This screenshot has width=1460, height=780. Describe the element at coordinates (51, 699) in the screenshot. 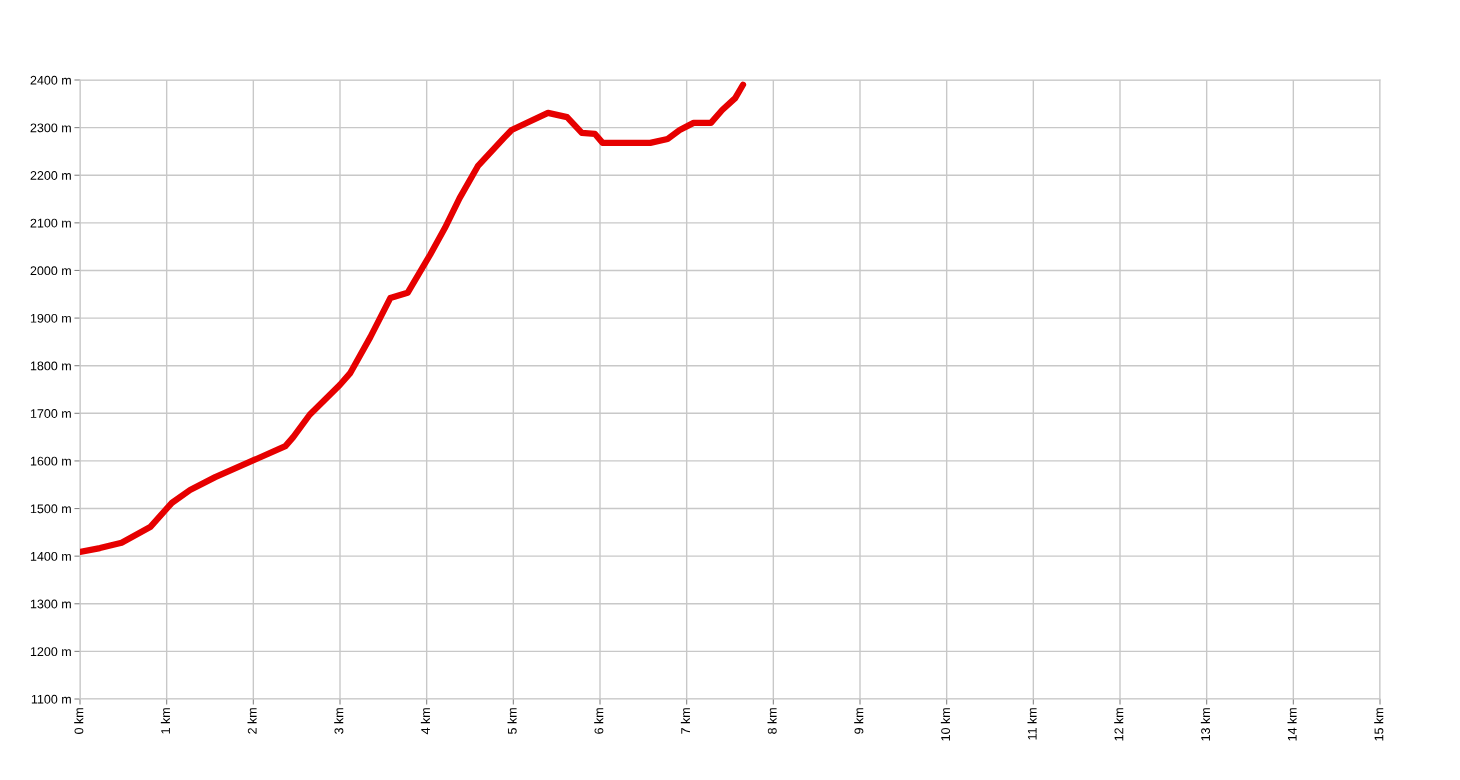

I see `y-tick-label: 1100 m` at that location.